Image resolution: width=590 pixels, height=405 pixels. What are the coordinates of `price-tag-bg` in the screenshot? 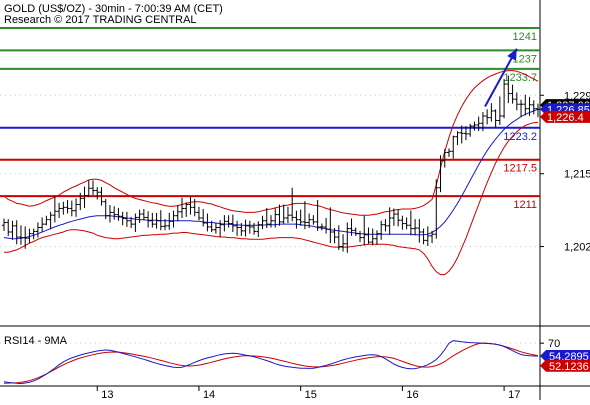 It's located at (565, 116).